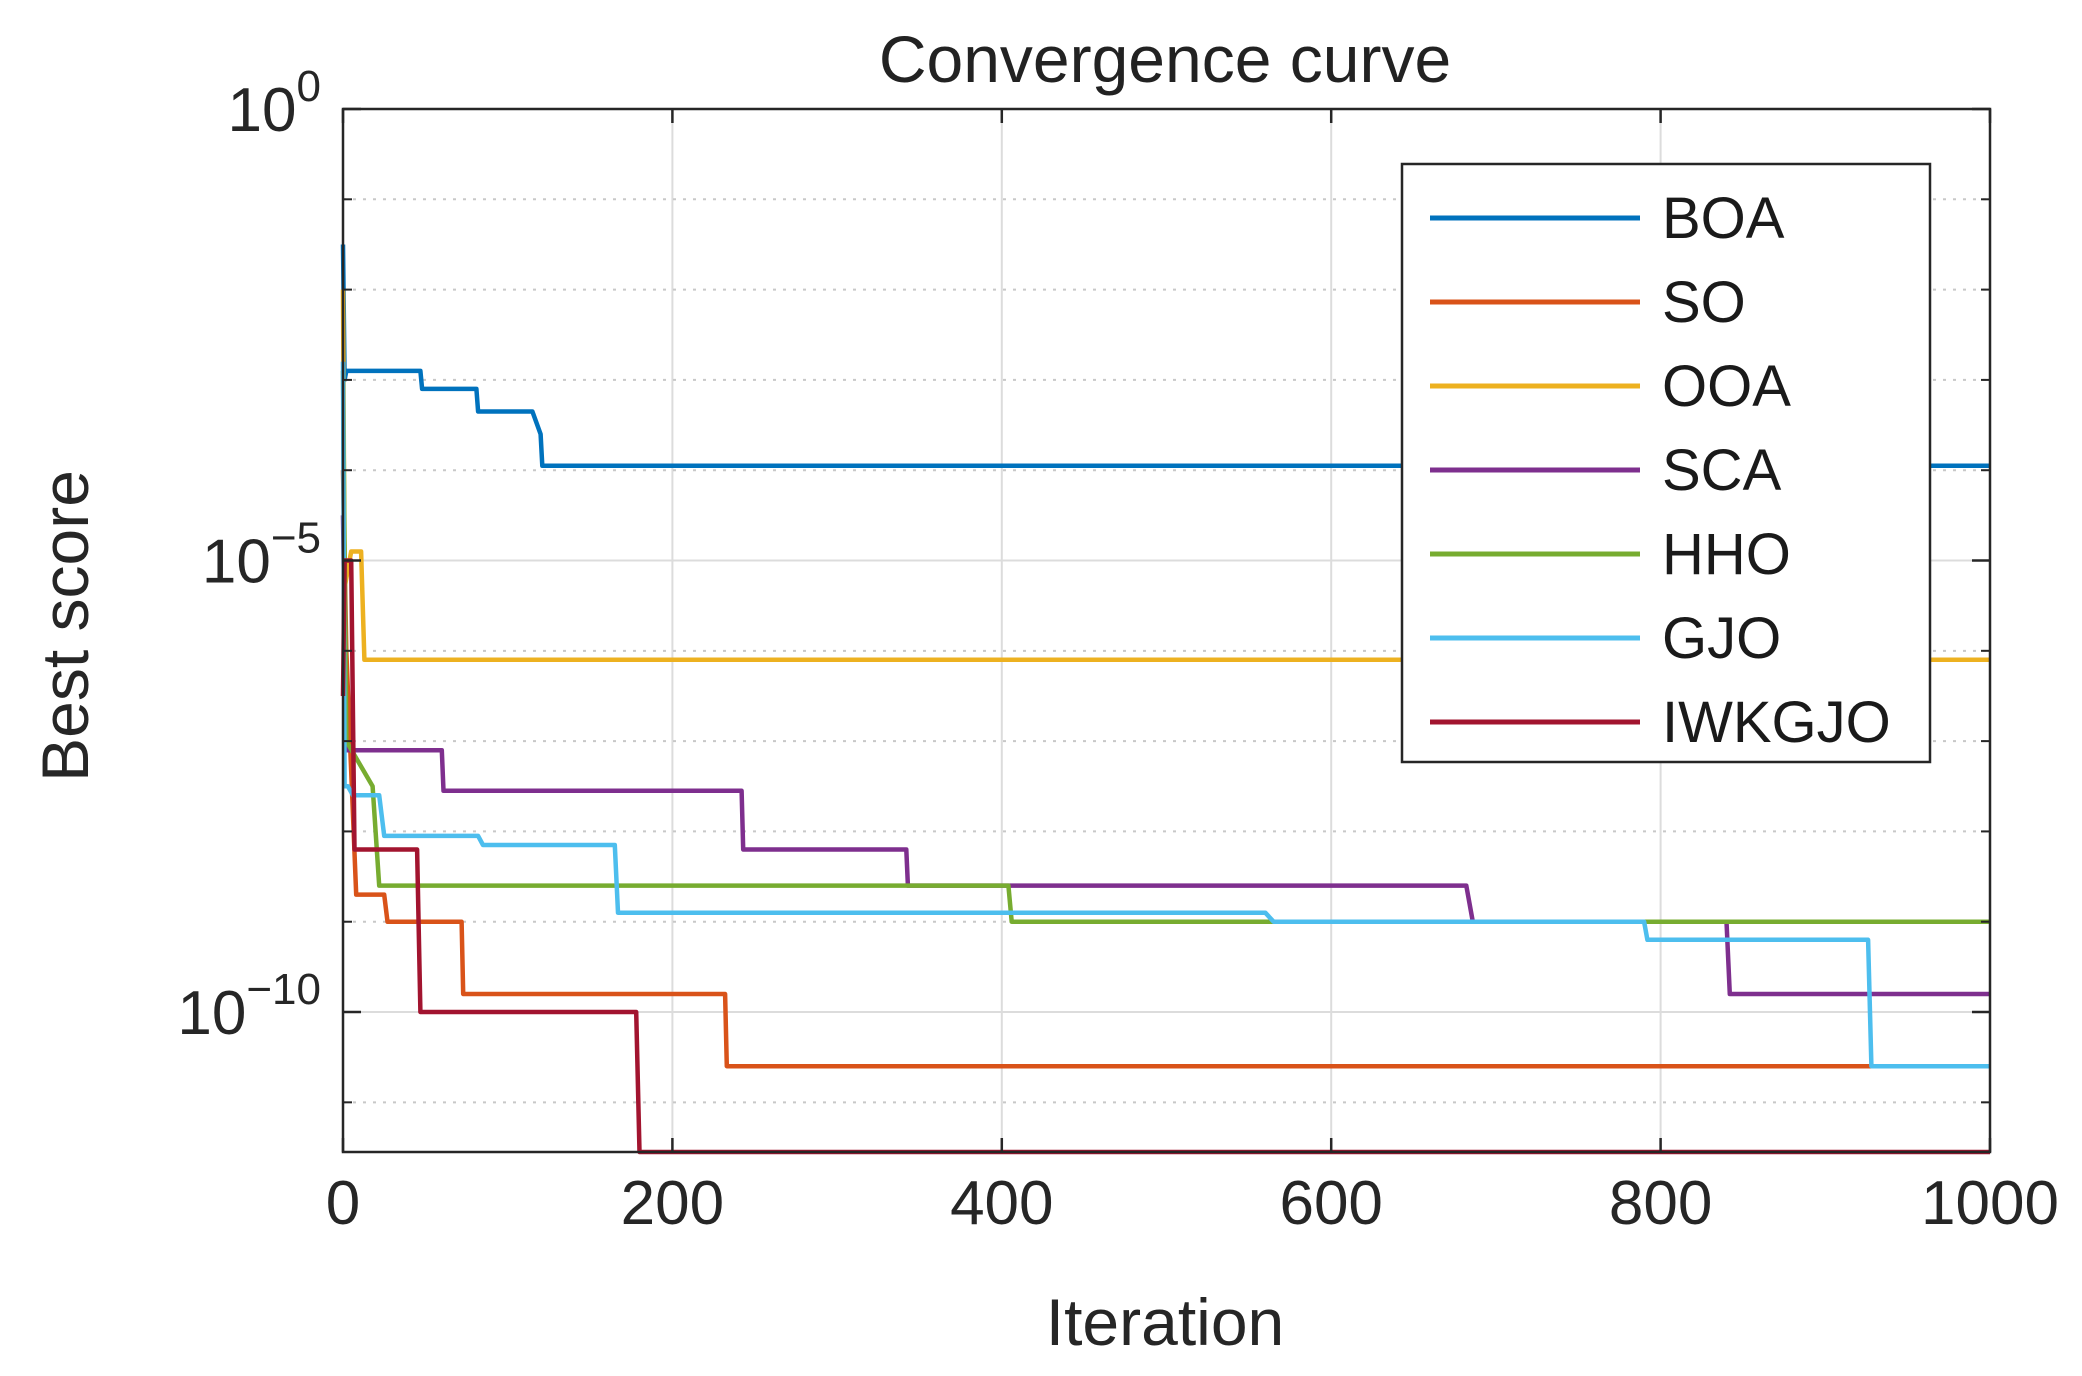 The width and height of the screenshot is (2082, 1376). I want to click on x-tick-label: 0, so click(343, 1203).